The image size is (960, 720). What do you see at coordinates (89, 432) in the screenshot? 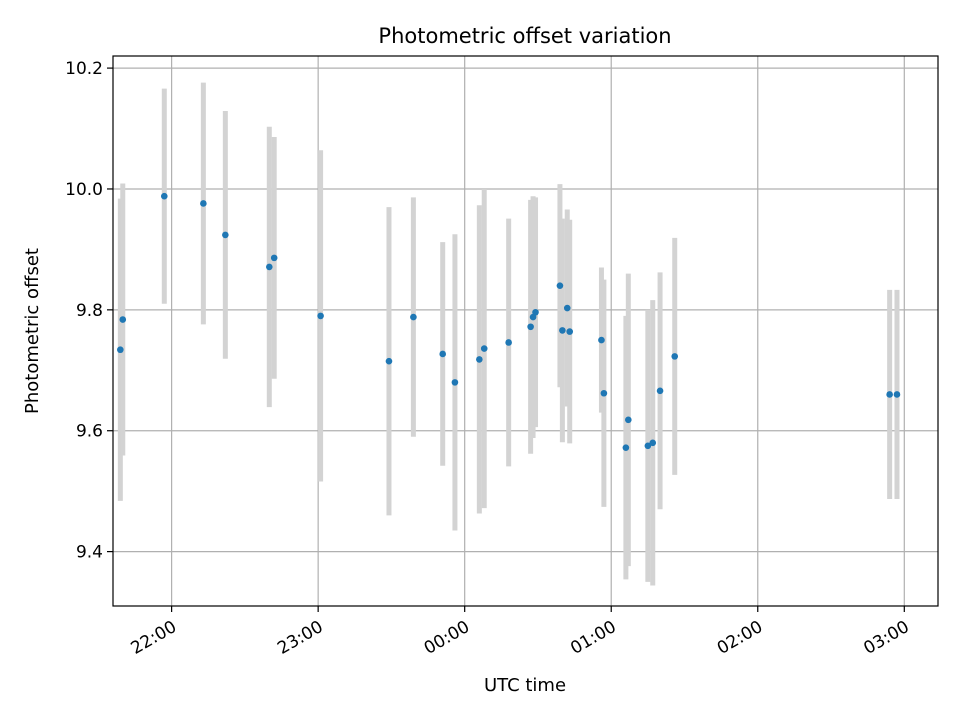
I see `y-tick-label: 9.6` at bounding box center [89, 432].